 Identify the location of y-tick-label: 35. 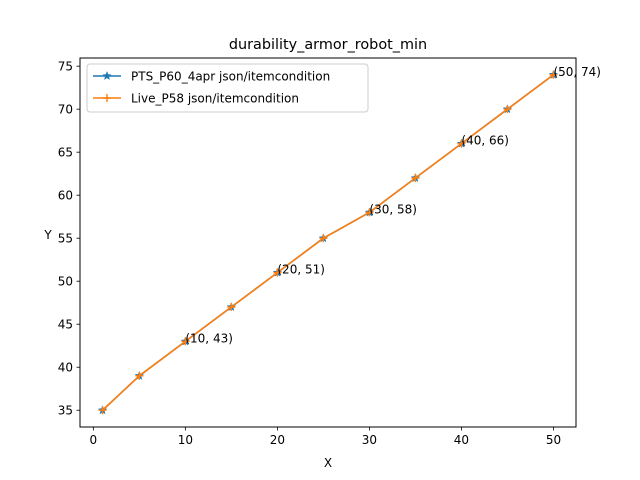
(65, 411).